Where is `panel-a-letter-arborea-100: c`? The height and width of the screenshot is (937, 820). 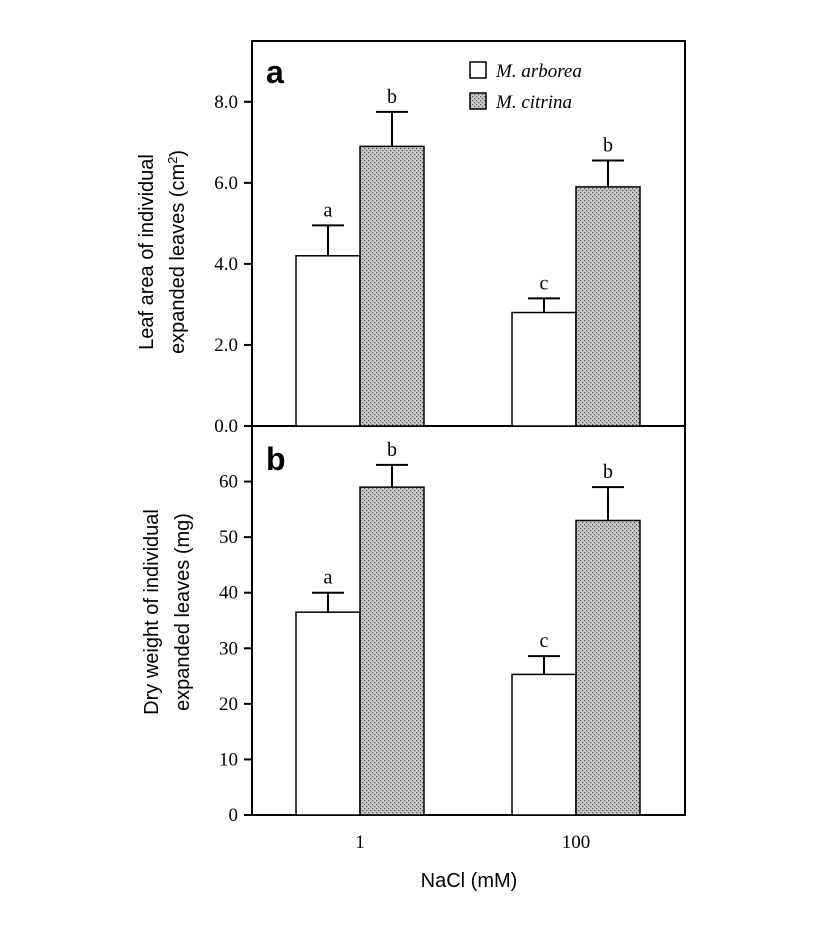
panel-a-letter-arborea-100: c is located at coordinates (544, 283).